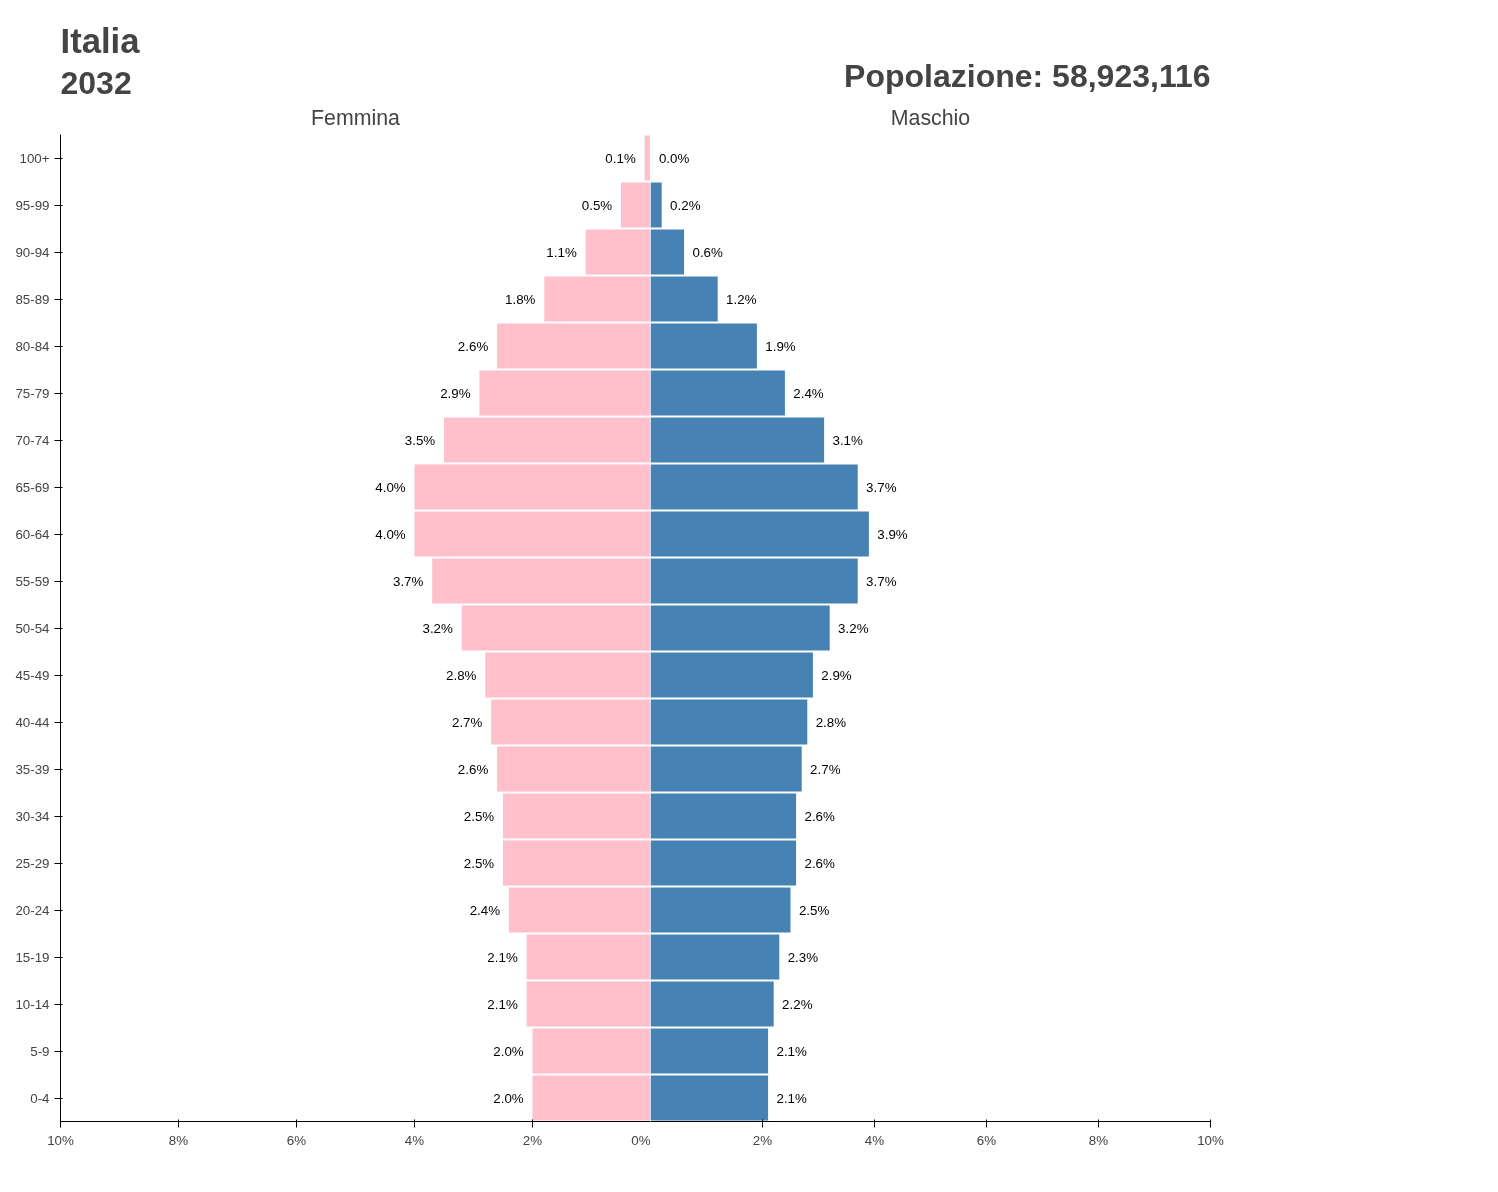 This screenshot has width=1498, height=1192. What do you see at coordinates (32, 393) in the screenshot?
I see `y-tick-label: 75-79` at bounding box center [32, 393].